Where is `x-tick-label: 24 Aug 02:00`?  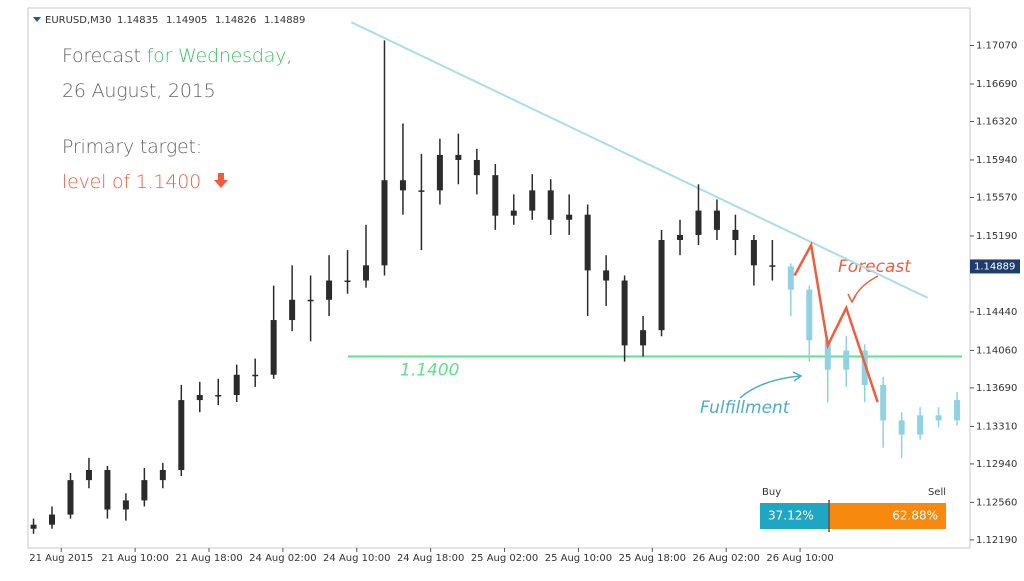
x-tick-label: 24 Aug 02:00 is located at coordinates (282, 558).